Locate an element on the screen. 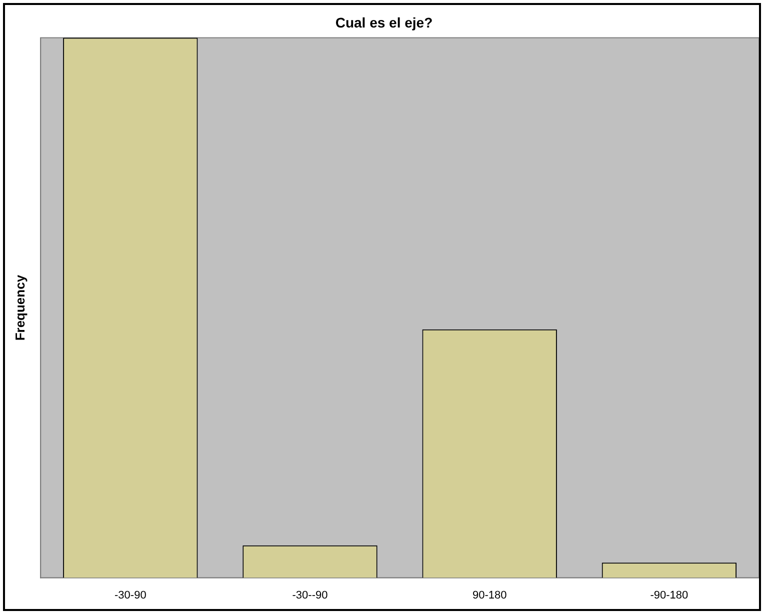  chart-title: Cual es el eje? is located at coordinates (384, 22).